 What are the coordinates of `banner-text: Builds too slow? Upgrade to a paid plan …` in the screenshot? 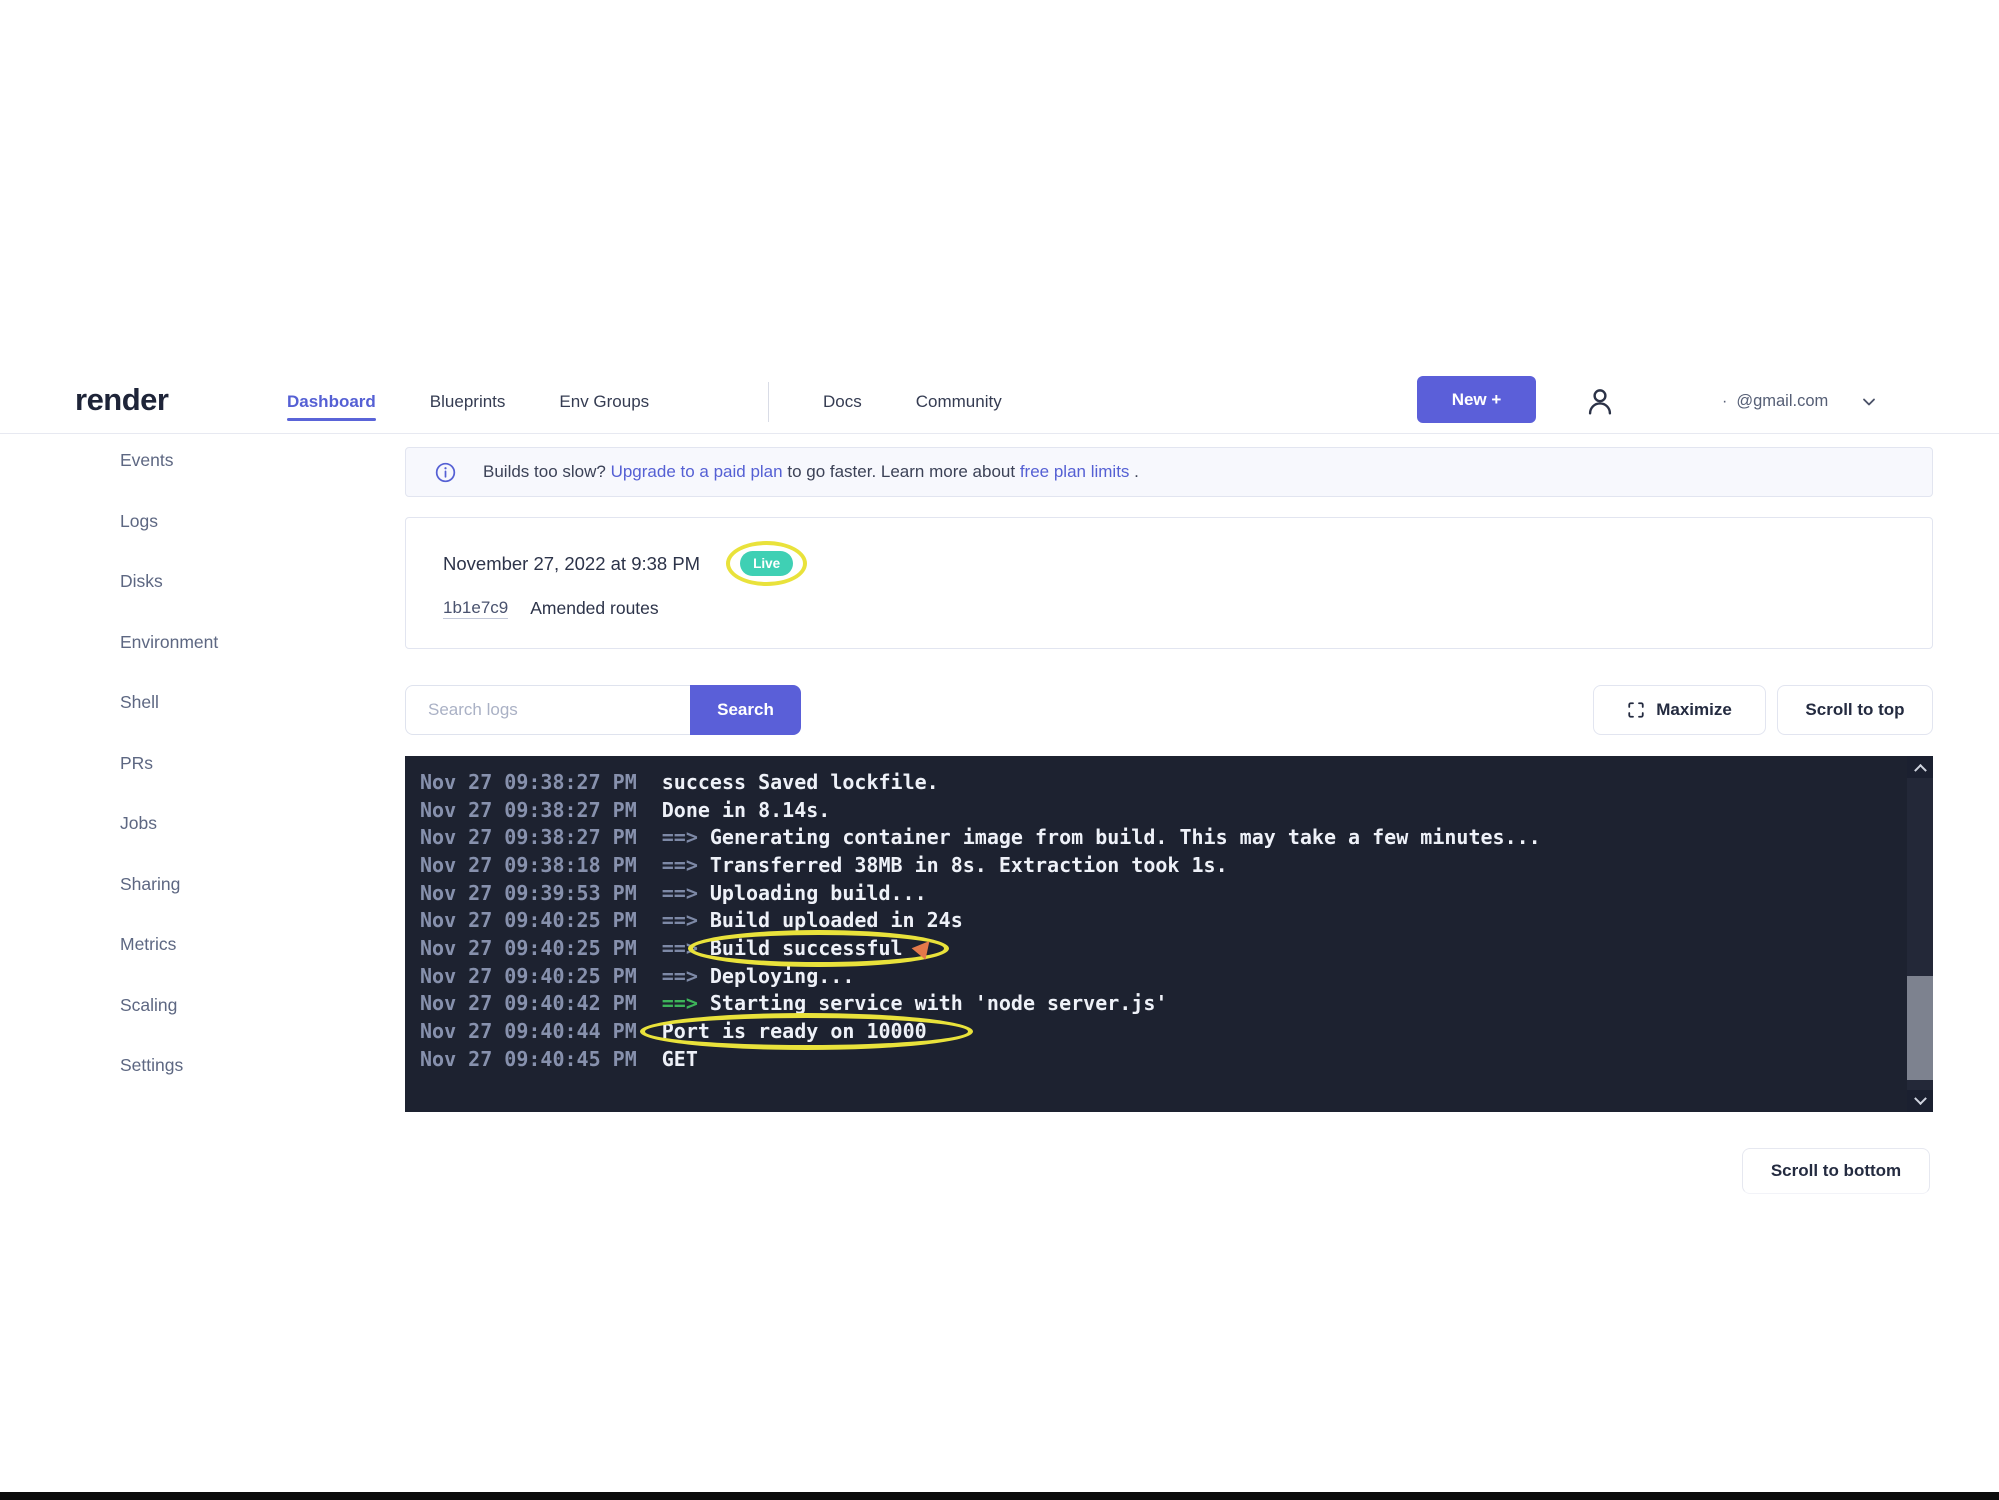 It's located at (811, 472).